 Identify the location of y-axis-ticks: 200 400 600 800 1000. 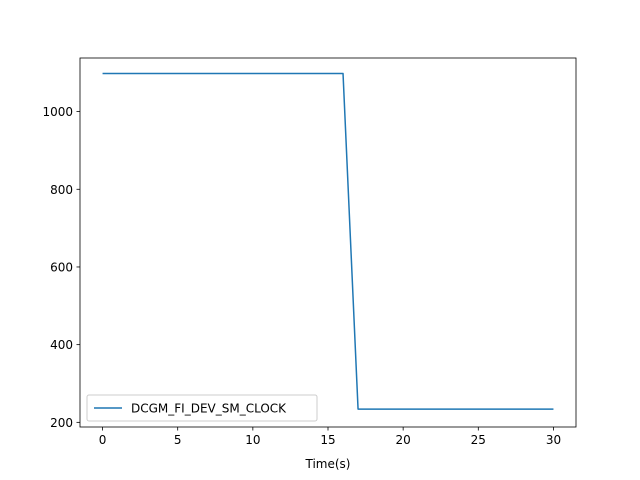
(61, 267).